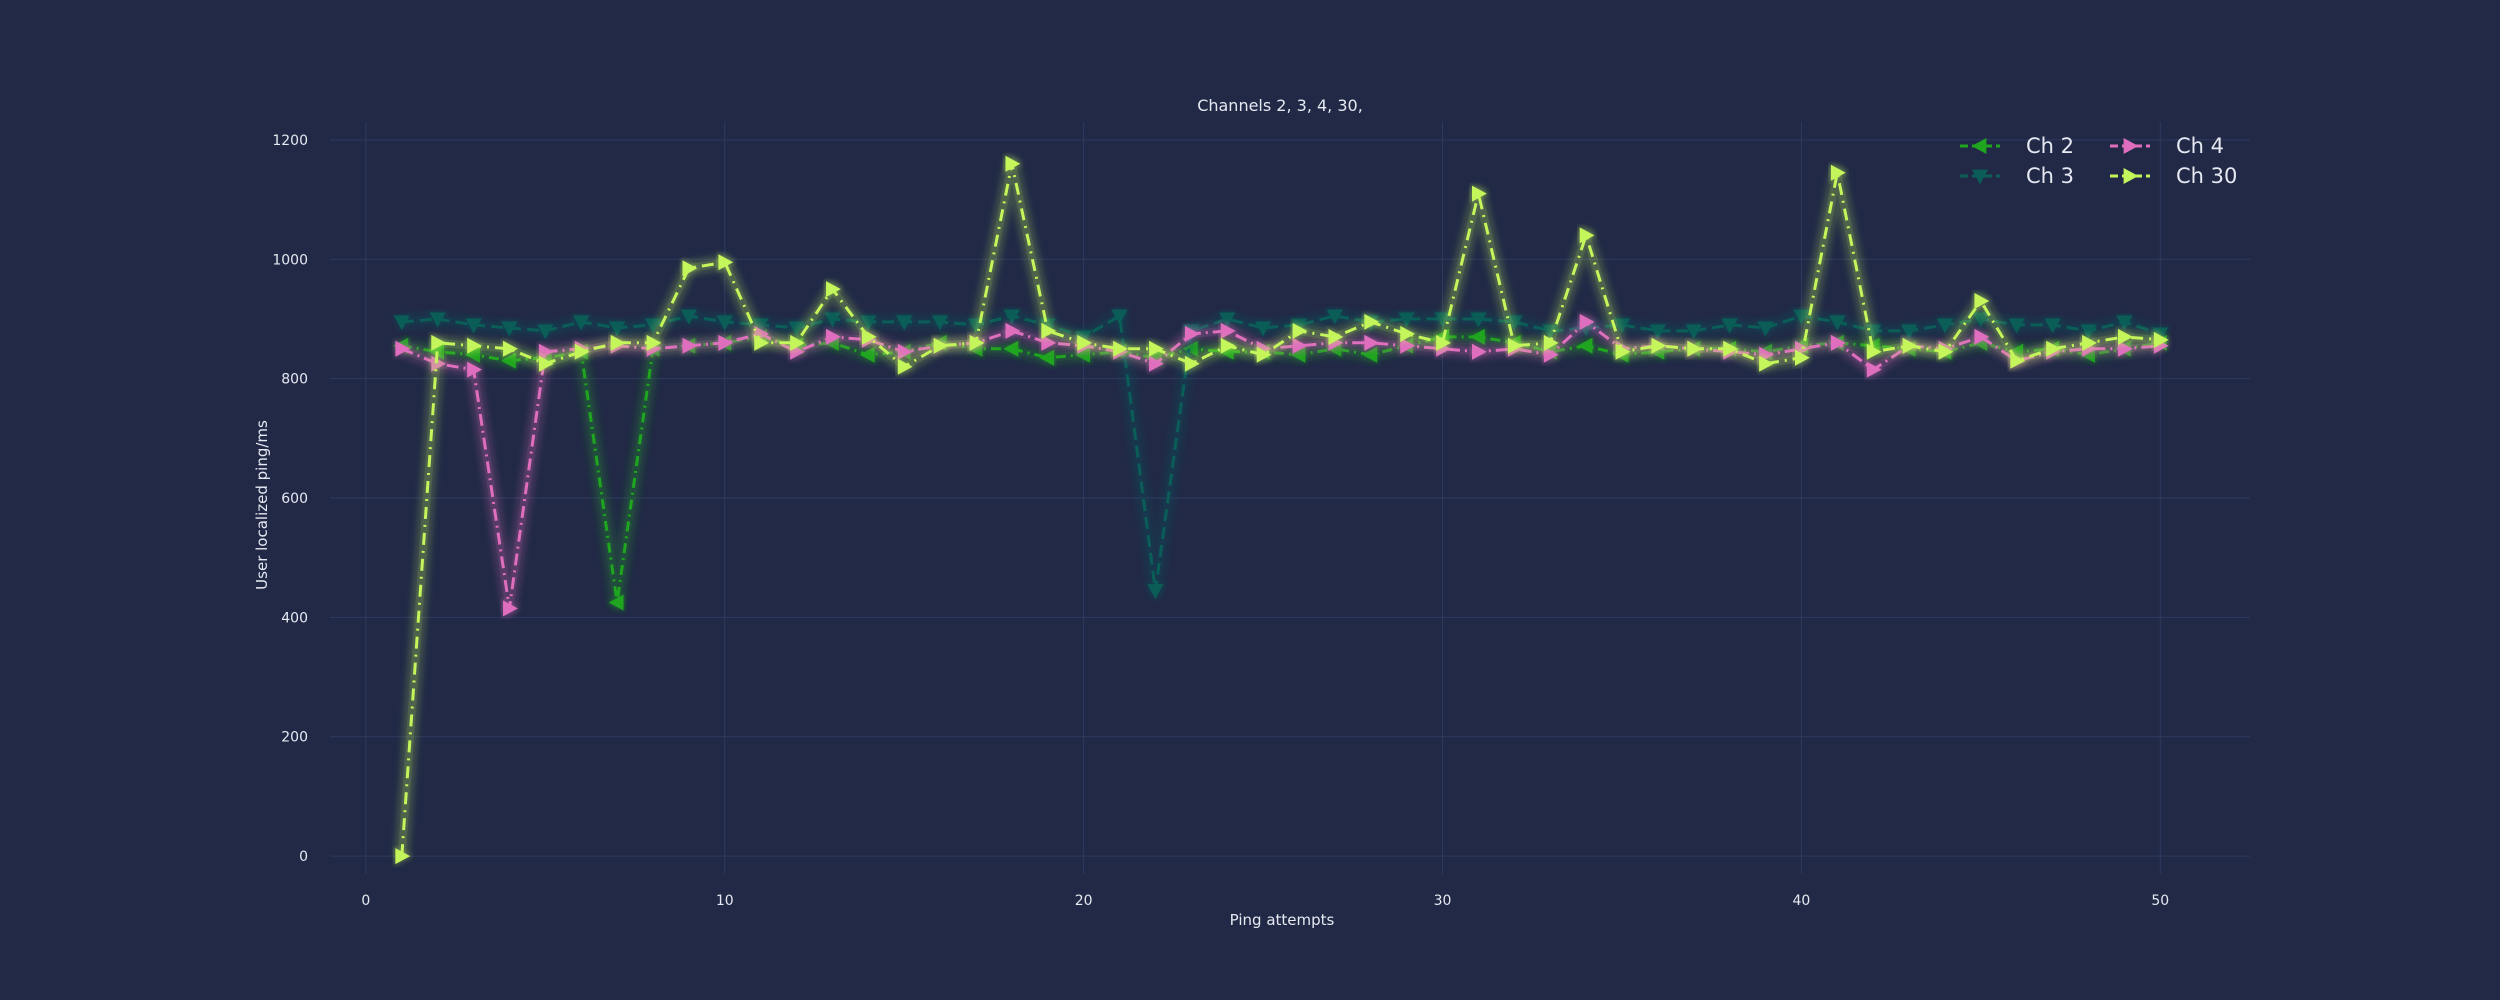  Describe the element at coordinates (1801, 901) in the screenshot. I see `x-tick-label: 40` at that location.